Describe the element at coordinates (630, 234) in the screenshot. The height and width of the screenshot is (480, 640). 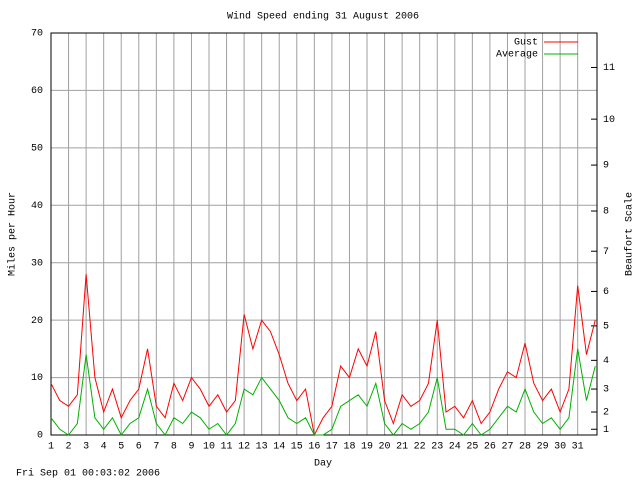
I see `y2-axis-label: Beaufort Scale` at that location.